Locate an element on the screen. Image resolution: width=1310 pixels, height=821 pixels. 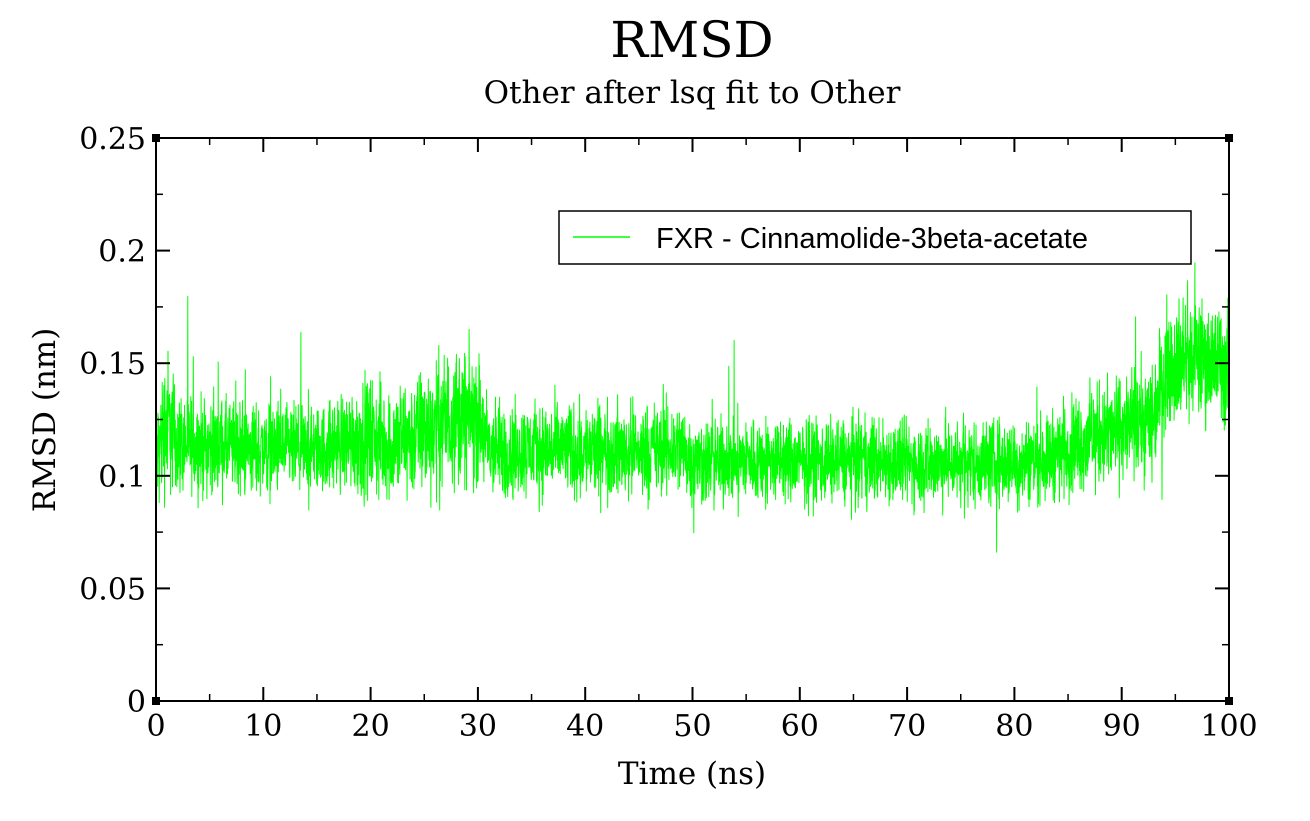
legend-entry-label: FXR - Cinnamolide-3beta-acetate is located at coordinates (872, 239).